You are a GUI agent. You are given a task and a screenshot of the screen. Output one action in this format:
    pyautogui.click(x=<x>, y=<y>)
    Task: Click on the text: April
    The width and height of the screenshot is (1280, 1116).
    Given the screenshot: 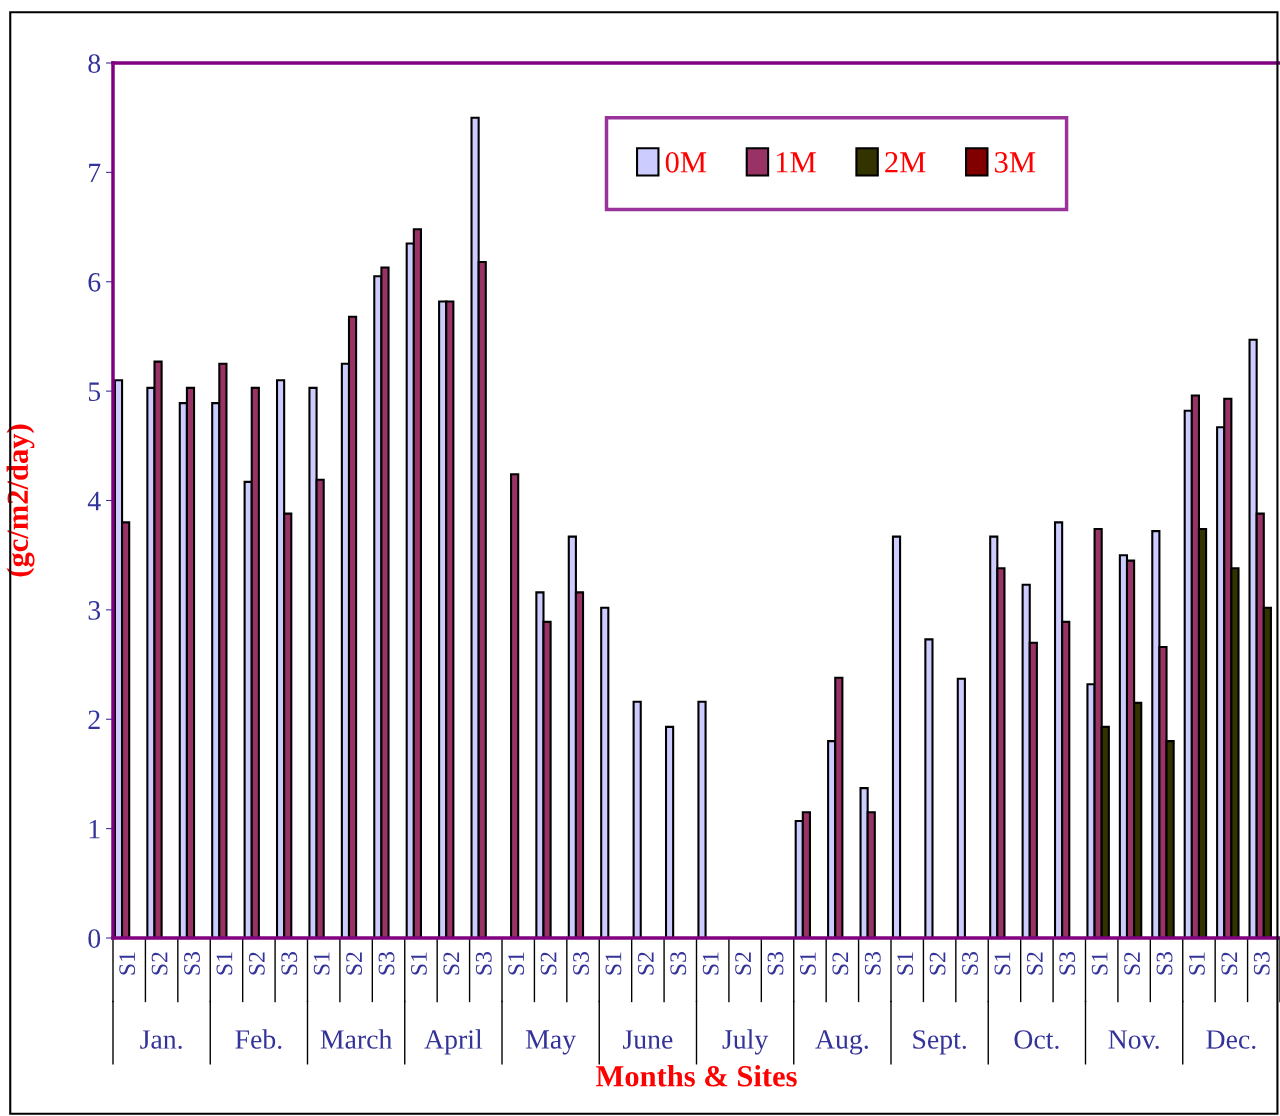 What is the action you would take?
    pyautogui.click(x=453, y=1042)
    